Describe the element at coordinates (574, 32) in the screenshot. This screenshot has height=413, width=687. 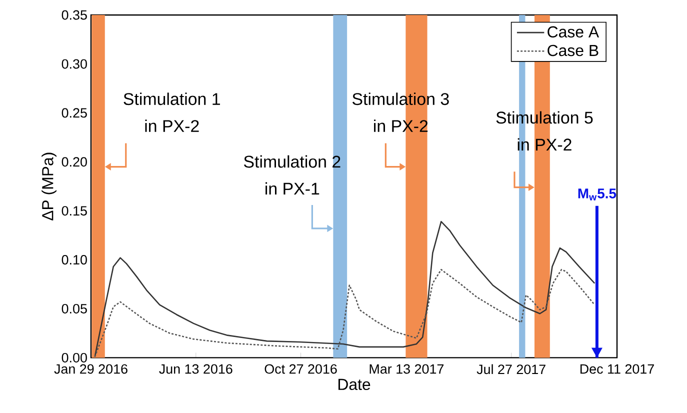
I see `legend-label: Case A` at that location.